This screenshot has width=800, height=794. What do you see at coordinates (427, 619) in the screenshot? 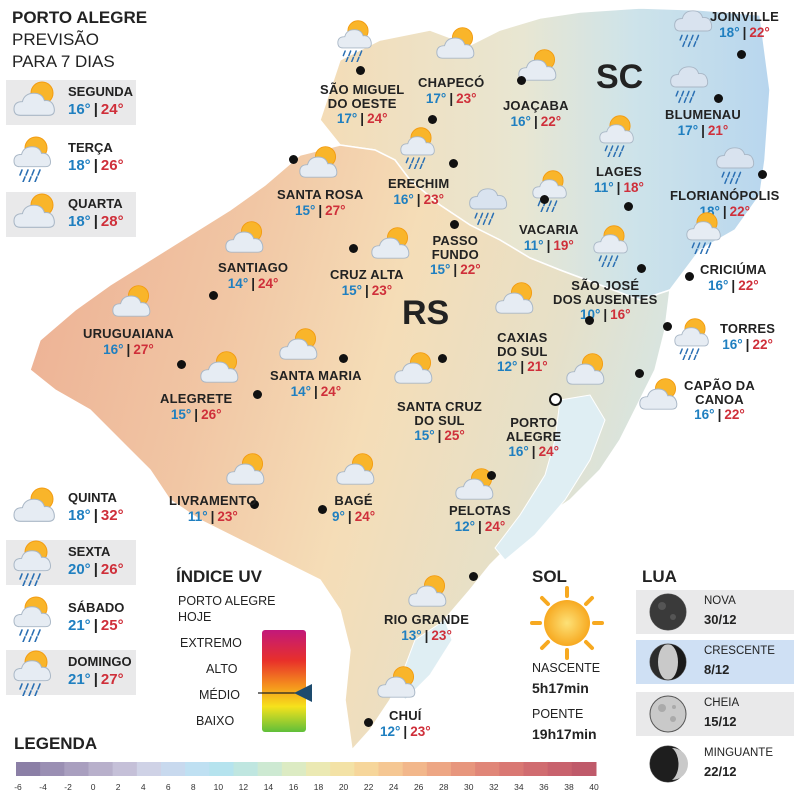
I see `city-name: RIO GRANDE` at bounding box center [427, 619].